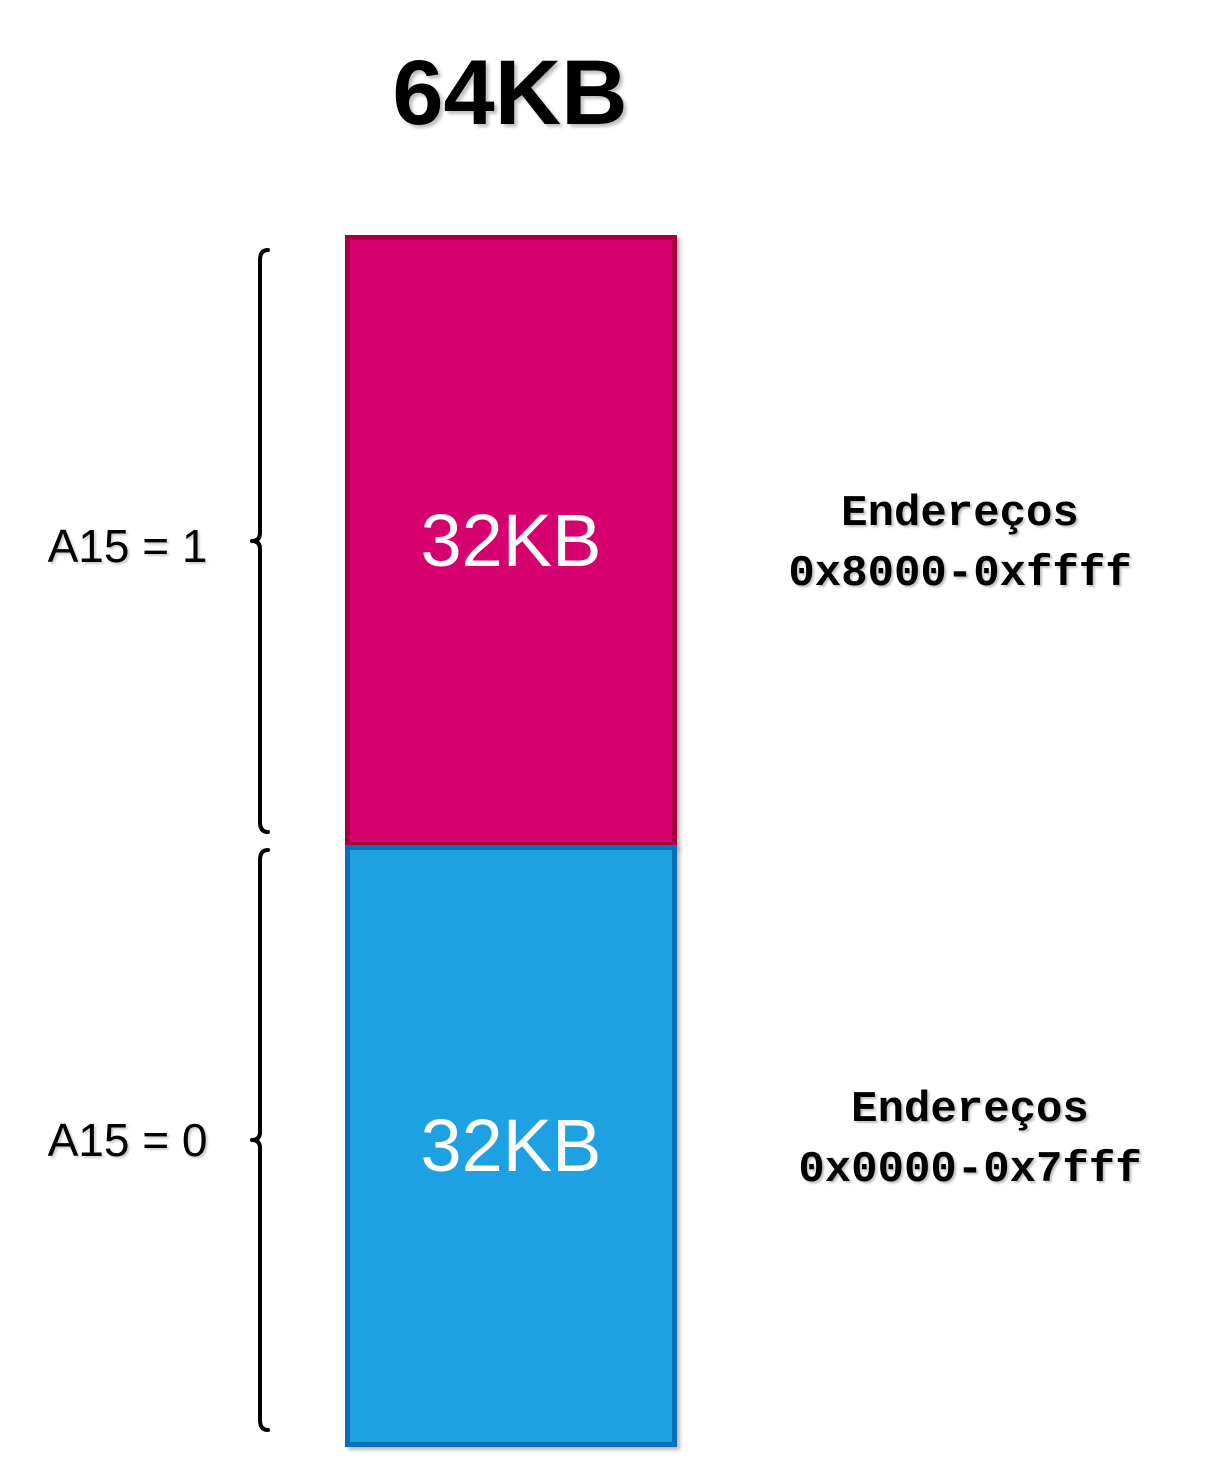 This screenshot has width=1217, height=1482. I want to click on lower-curly-brace-icon, so click(260, 1140).